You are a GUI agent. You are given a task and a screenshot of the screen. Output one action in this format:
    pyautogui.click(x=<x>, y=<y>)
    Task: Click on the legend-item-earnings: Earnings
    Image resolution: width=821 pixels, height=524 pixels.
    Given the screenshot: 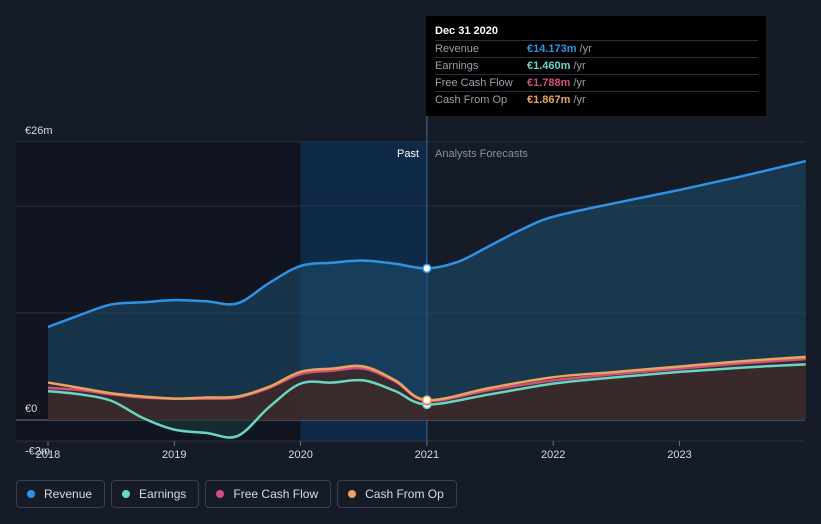 What is the action you would take?
    pyautogui.click(x=155, y=494)
    